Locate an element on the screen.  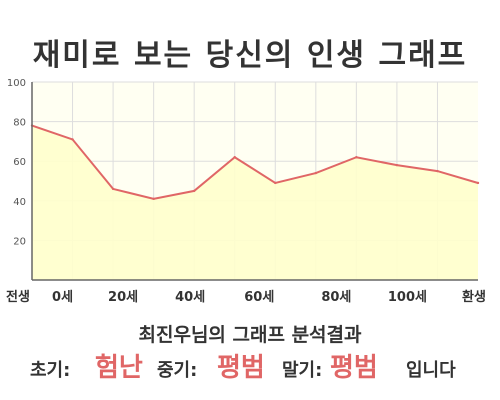
analysis-verdict: 초기: 험난 중기: 평범 말기: 평범 입니다 is located at coordinates (250, 365).